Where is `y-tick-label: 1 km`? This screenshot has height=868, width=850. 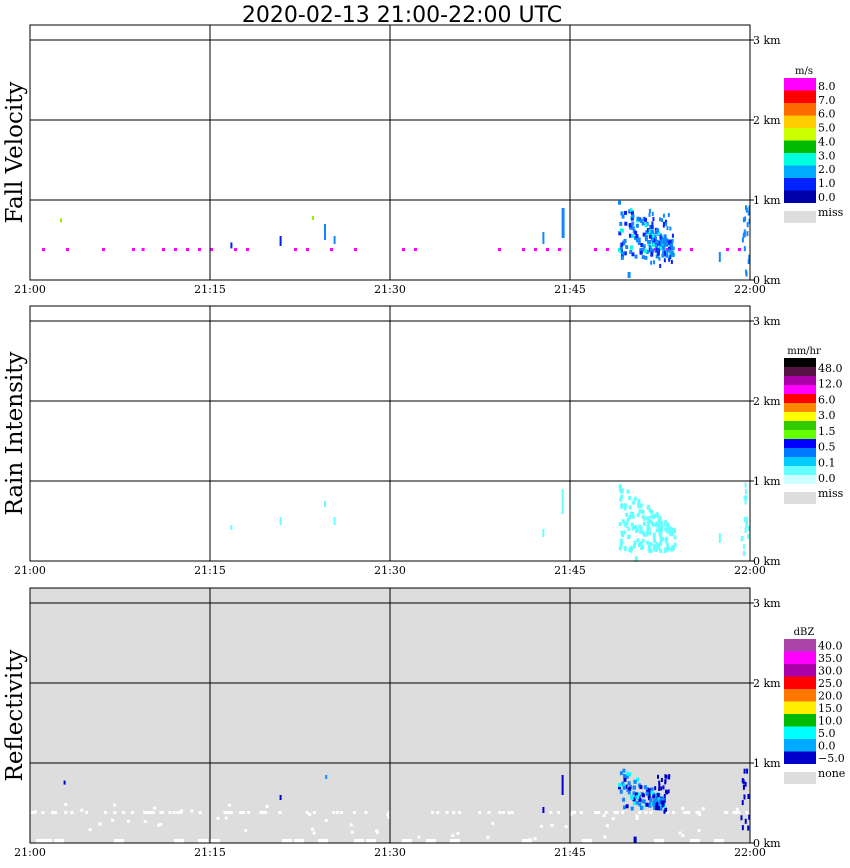 y-tick-label: 1 km is located at coordinates (767, 763).